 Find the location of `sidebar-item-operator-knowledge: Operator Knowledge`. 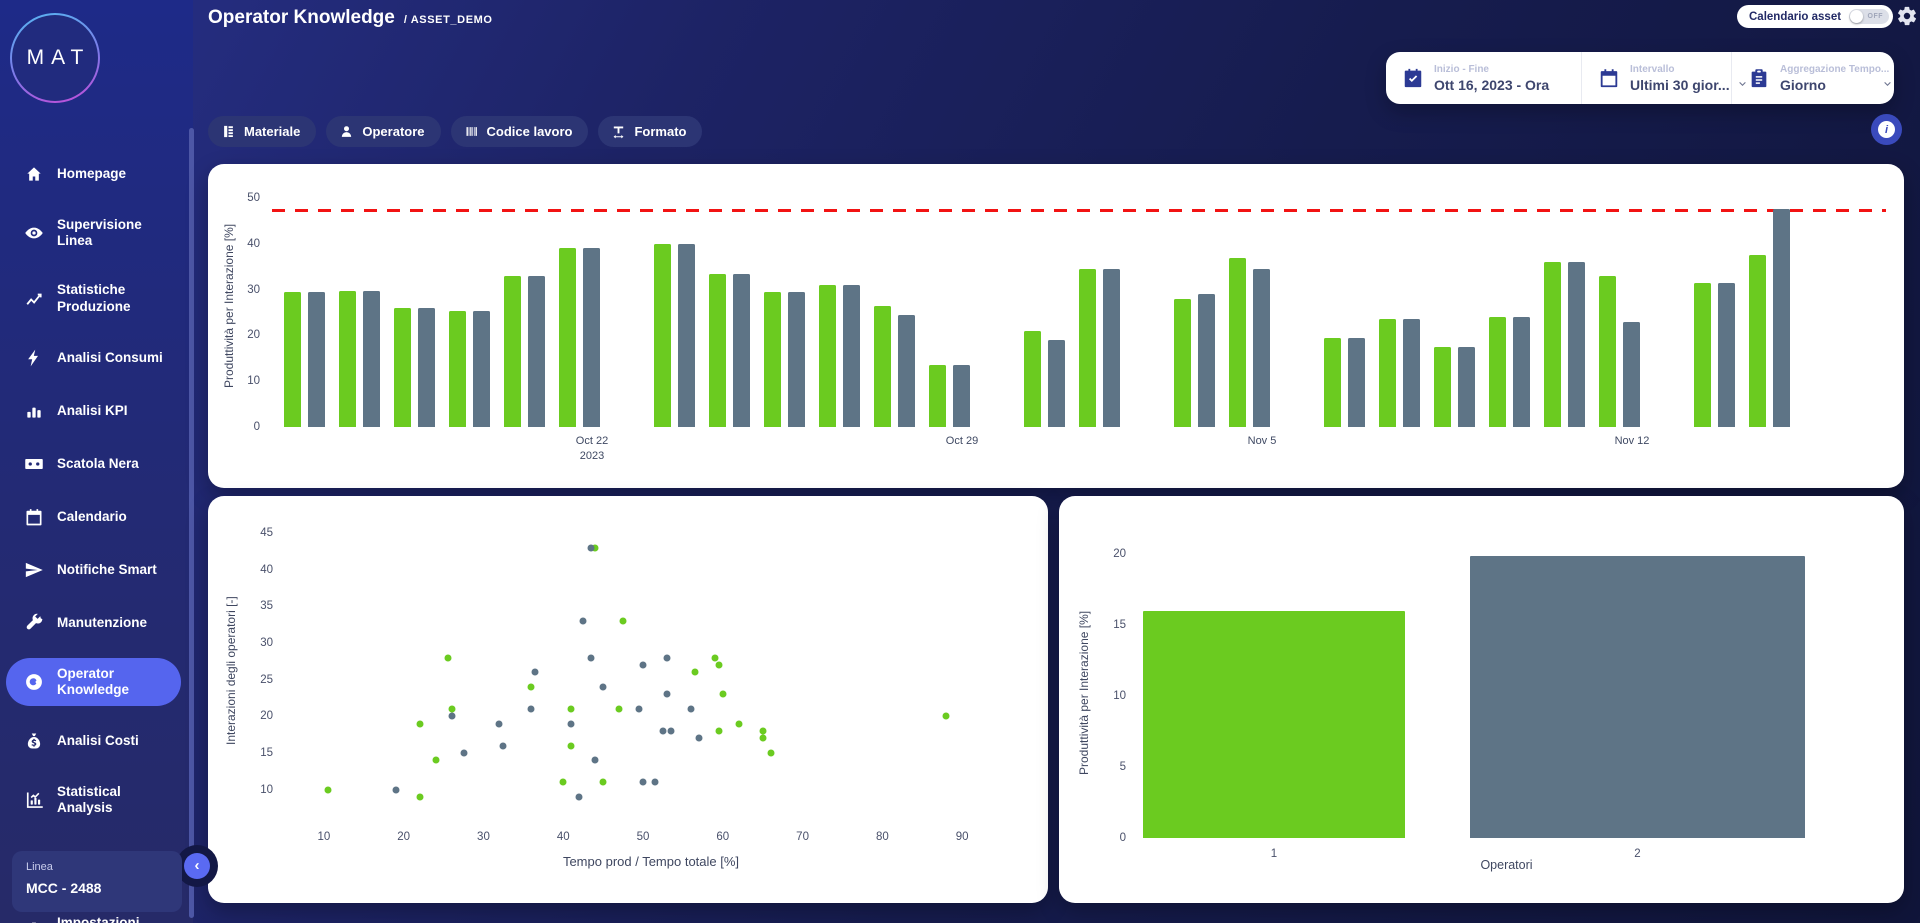

sidebar-item-operator-knowledge: Operator Knowledge is located at coordinates (93, 682).